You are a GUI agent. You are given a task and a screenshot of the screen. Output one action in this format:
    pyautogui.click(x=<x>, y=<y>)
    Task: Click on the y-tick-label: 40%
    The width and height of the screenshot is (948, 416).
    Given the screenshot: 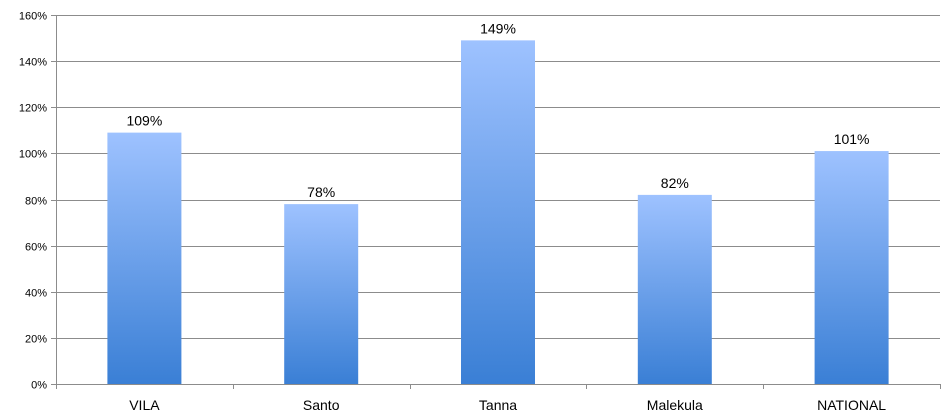 What is the action you would take?
    pyautogui.click(x=36, y=294)
    